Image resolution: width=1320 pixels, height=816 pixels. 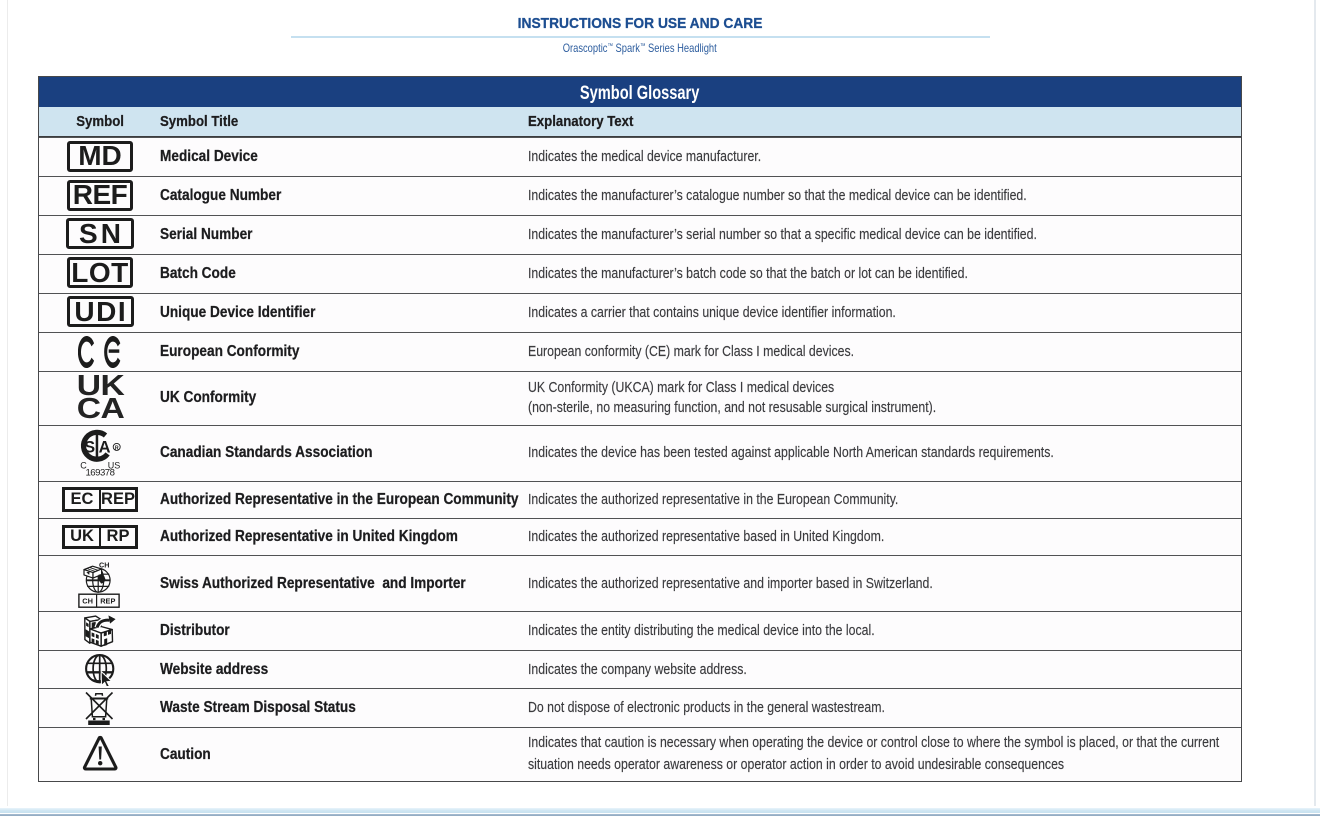 I want to click on svg-text: US, so click(x=114, y=466).